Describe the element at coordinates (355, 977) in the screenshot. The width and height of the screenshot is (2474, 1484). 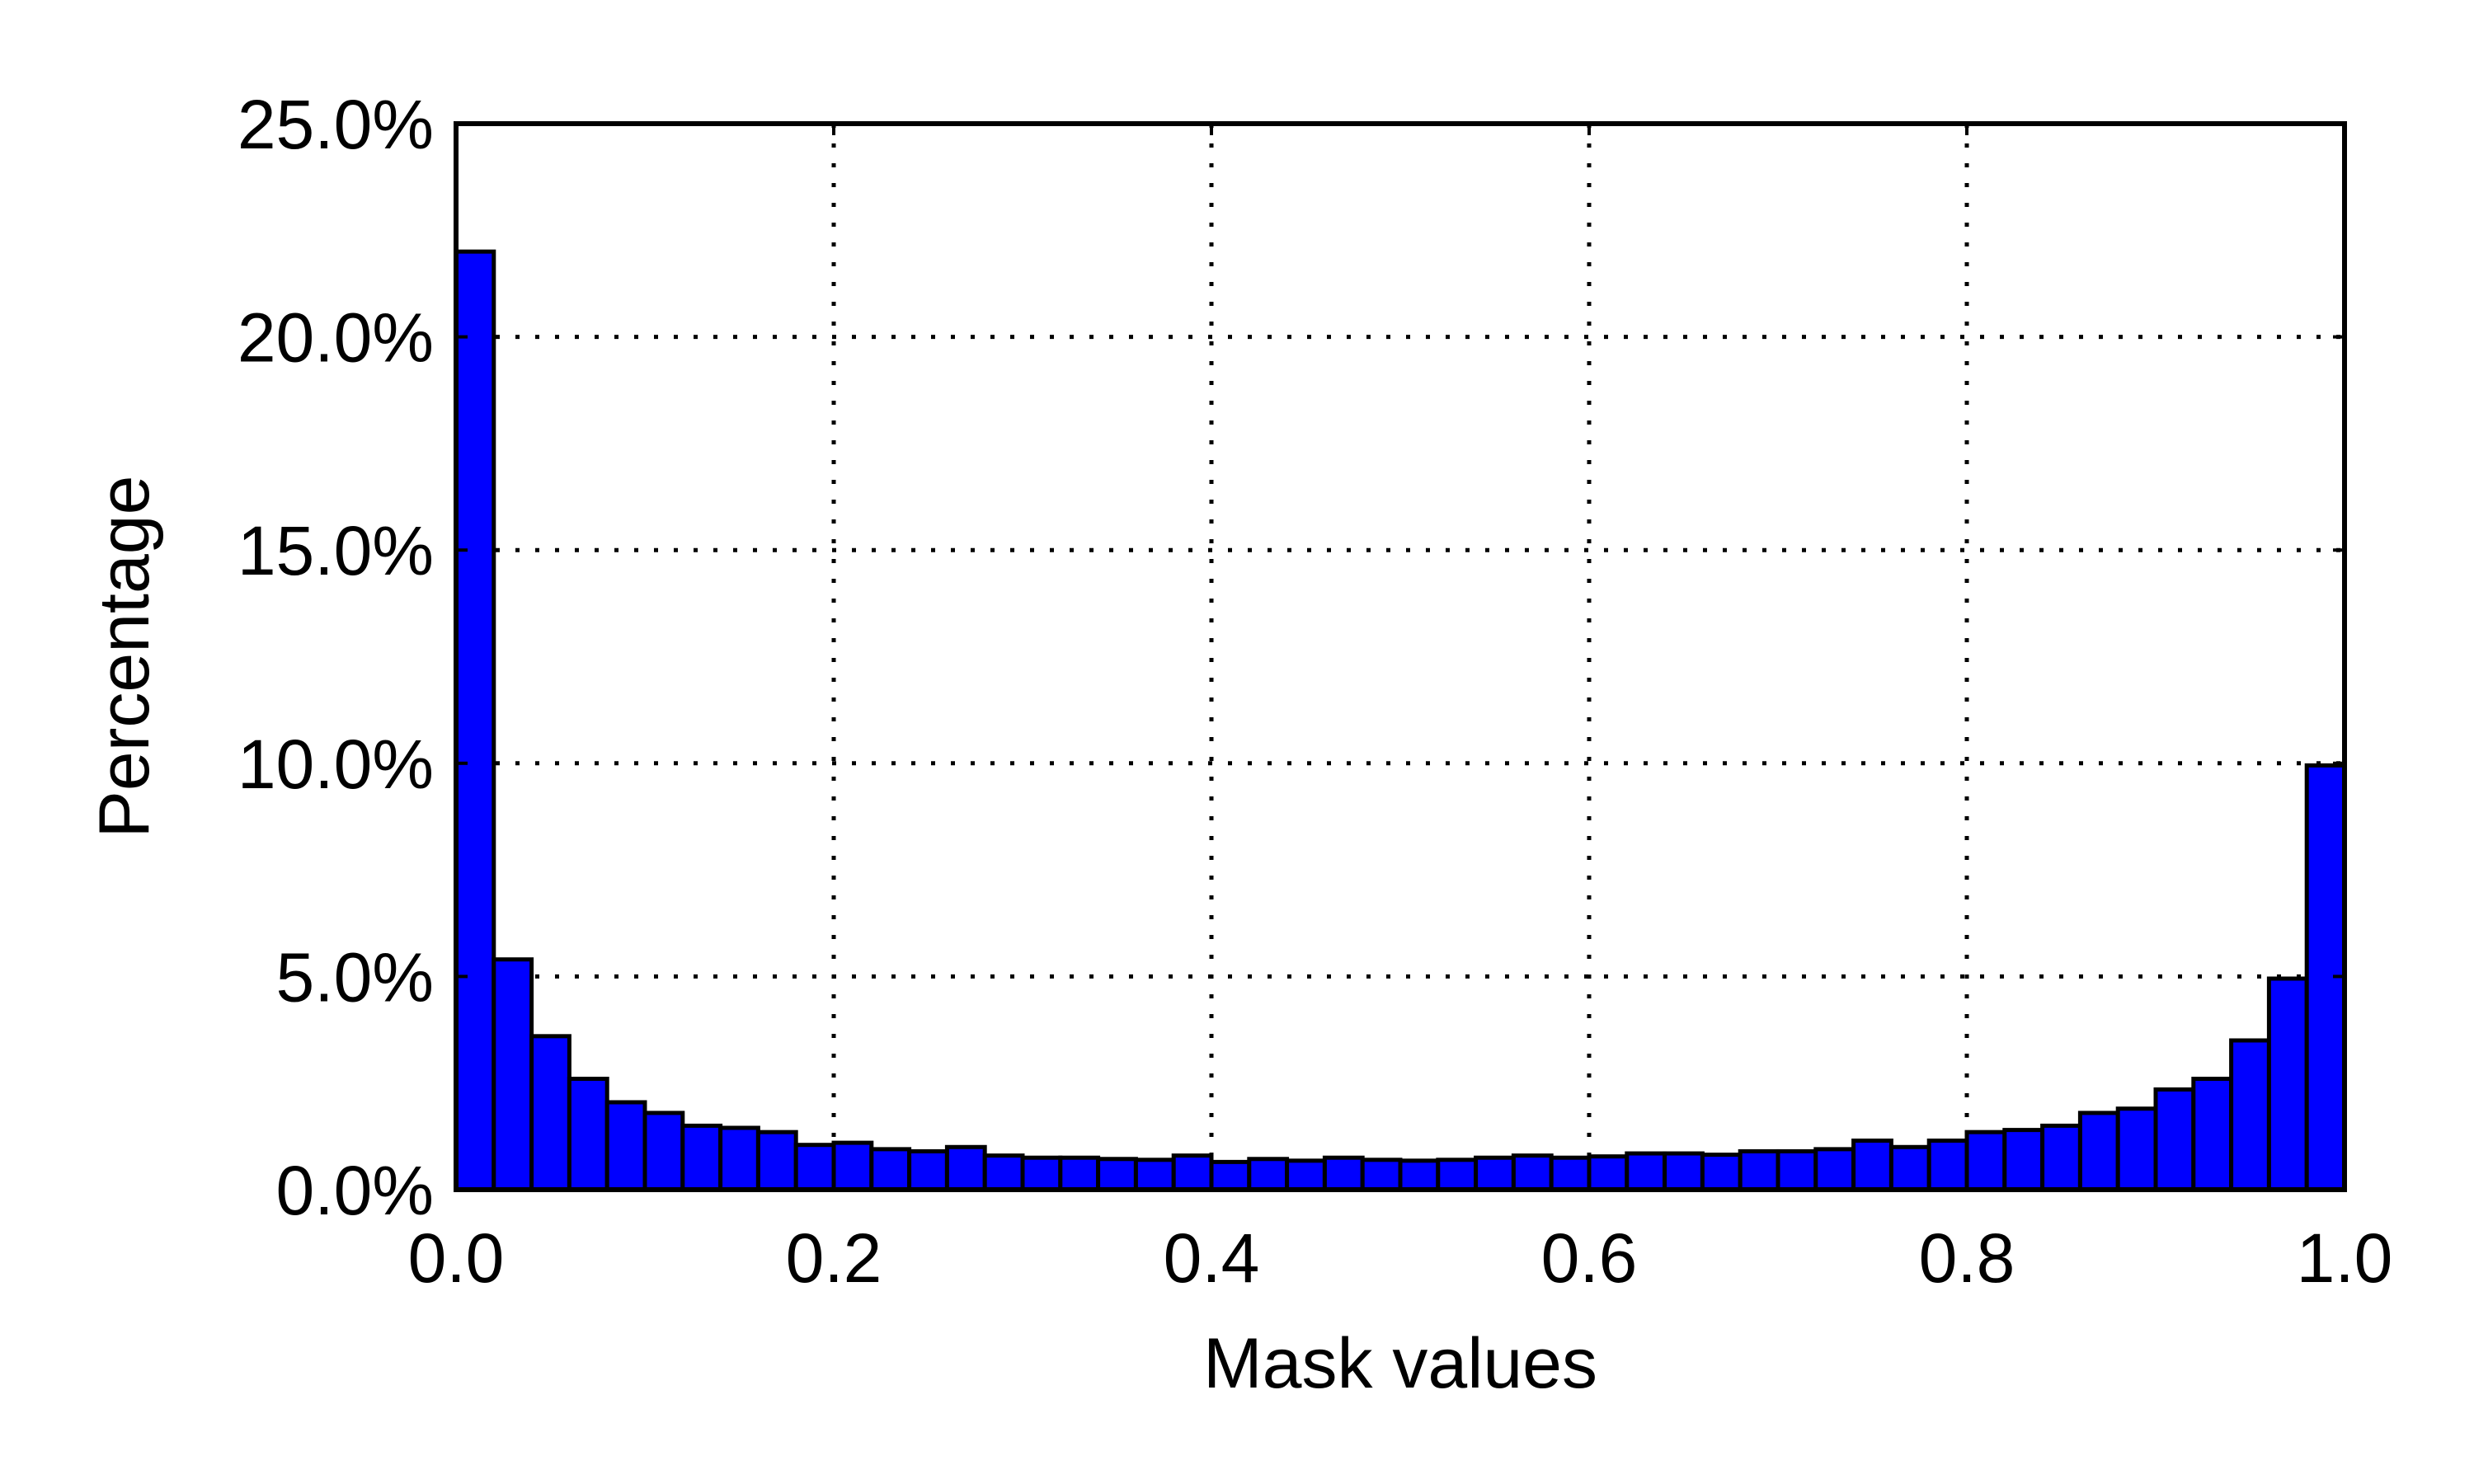
I see `y-tick-label: 5.0%` at that location.